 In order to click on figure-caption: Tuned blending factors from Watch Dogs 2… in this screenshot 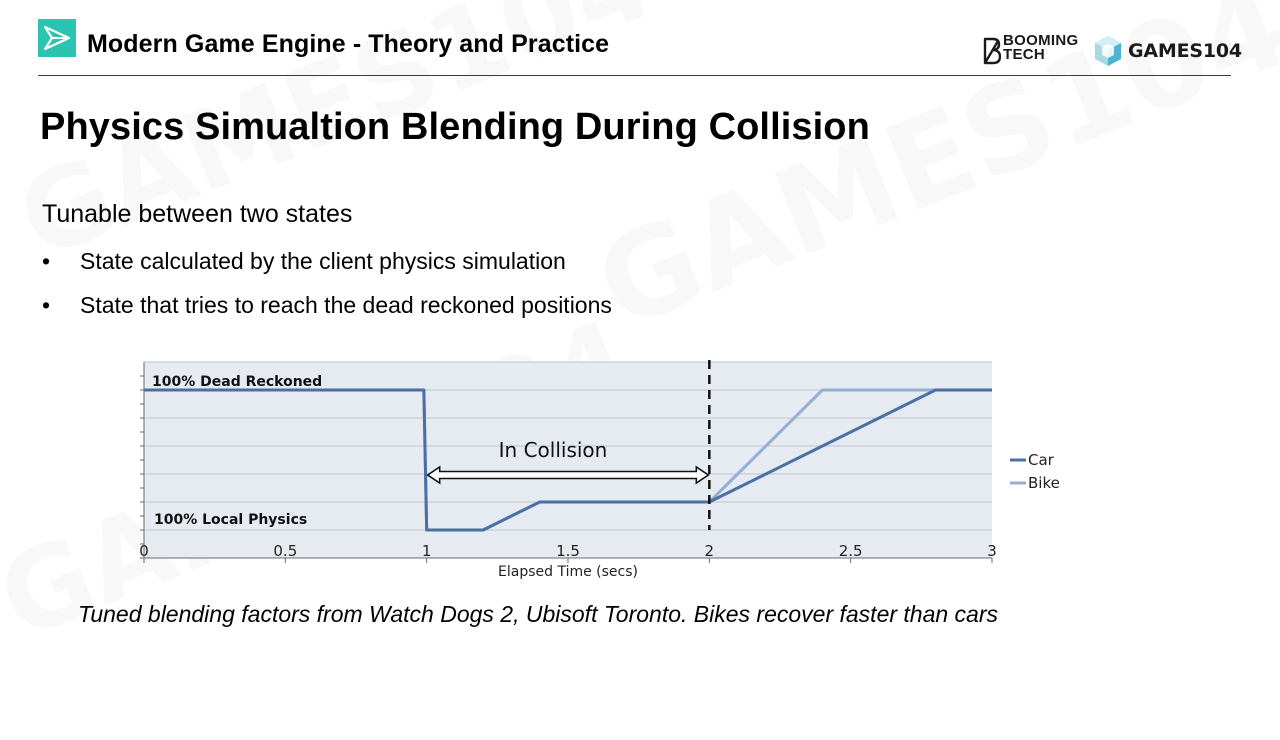, I will do `click(538, 614)`.